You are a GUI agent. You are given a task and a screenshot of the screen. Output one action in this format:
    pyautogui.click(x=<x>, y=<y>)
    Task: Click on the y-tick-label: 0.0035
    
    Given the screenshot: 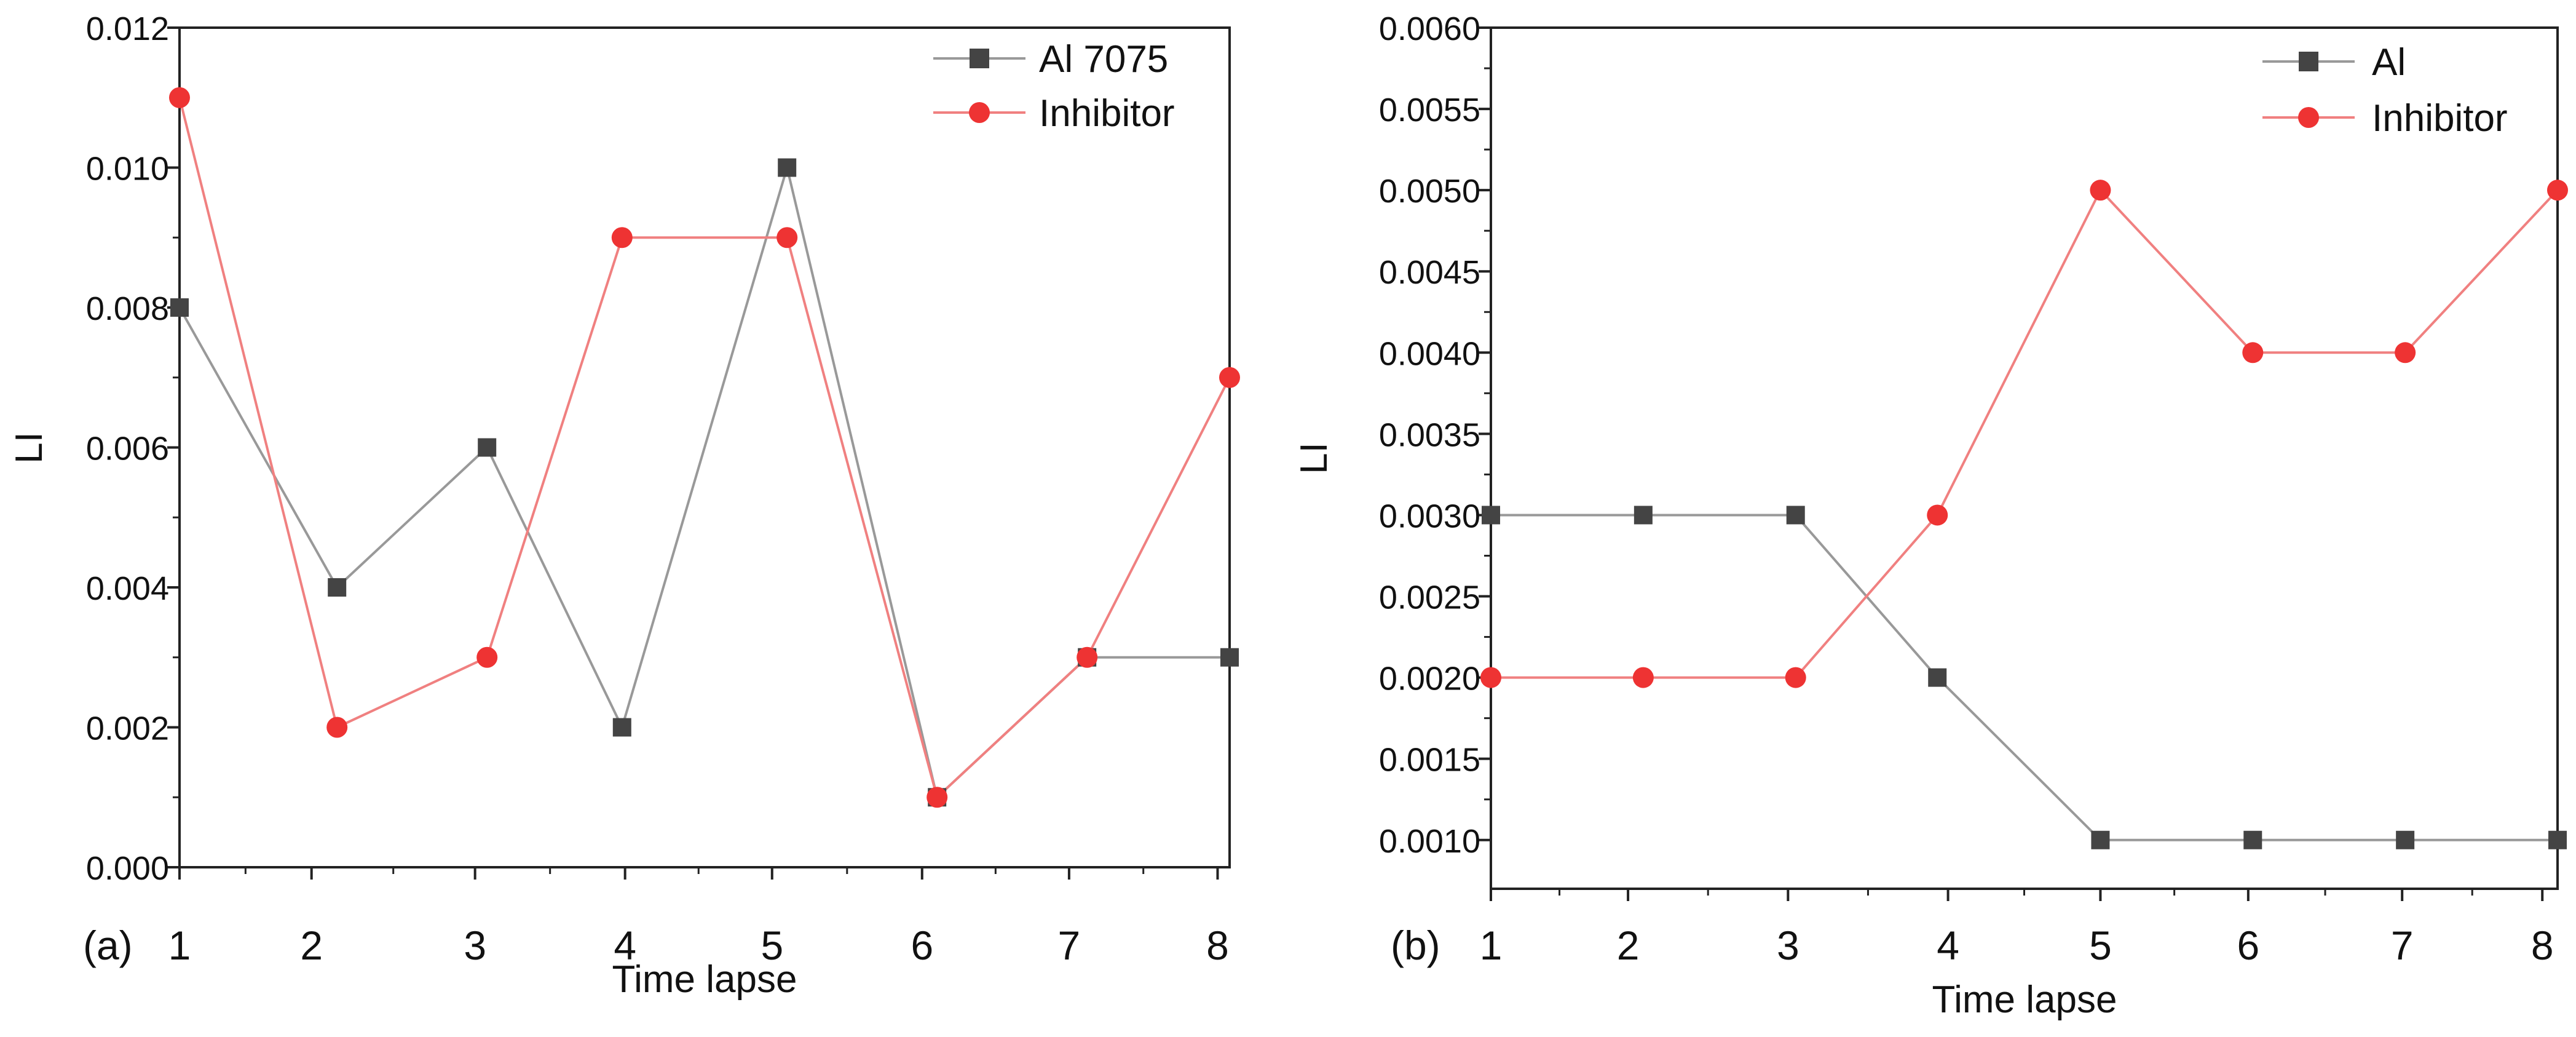 What is the action you would take?
    pyautogui.click(x=1429, y=434)
    